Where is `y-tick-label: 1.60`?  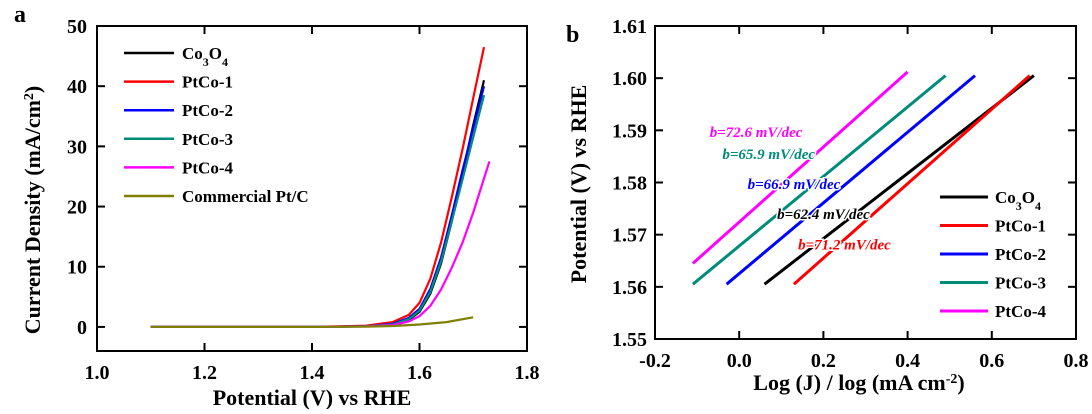 y-tick-label: 1.60 is located at coordinates (629, 79).